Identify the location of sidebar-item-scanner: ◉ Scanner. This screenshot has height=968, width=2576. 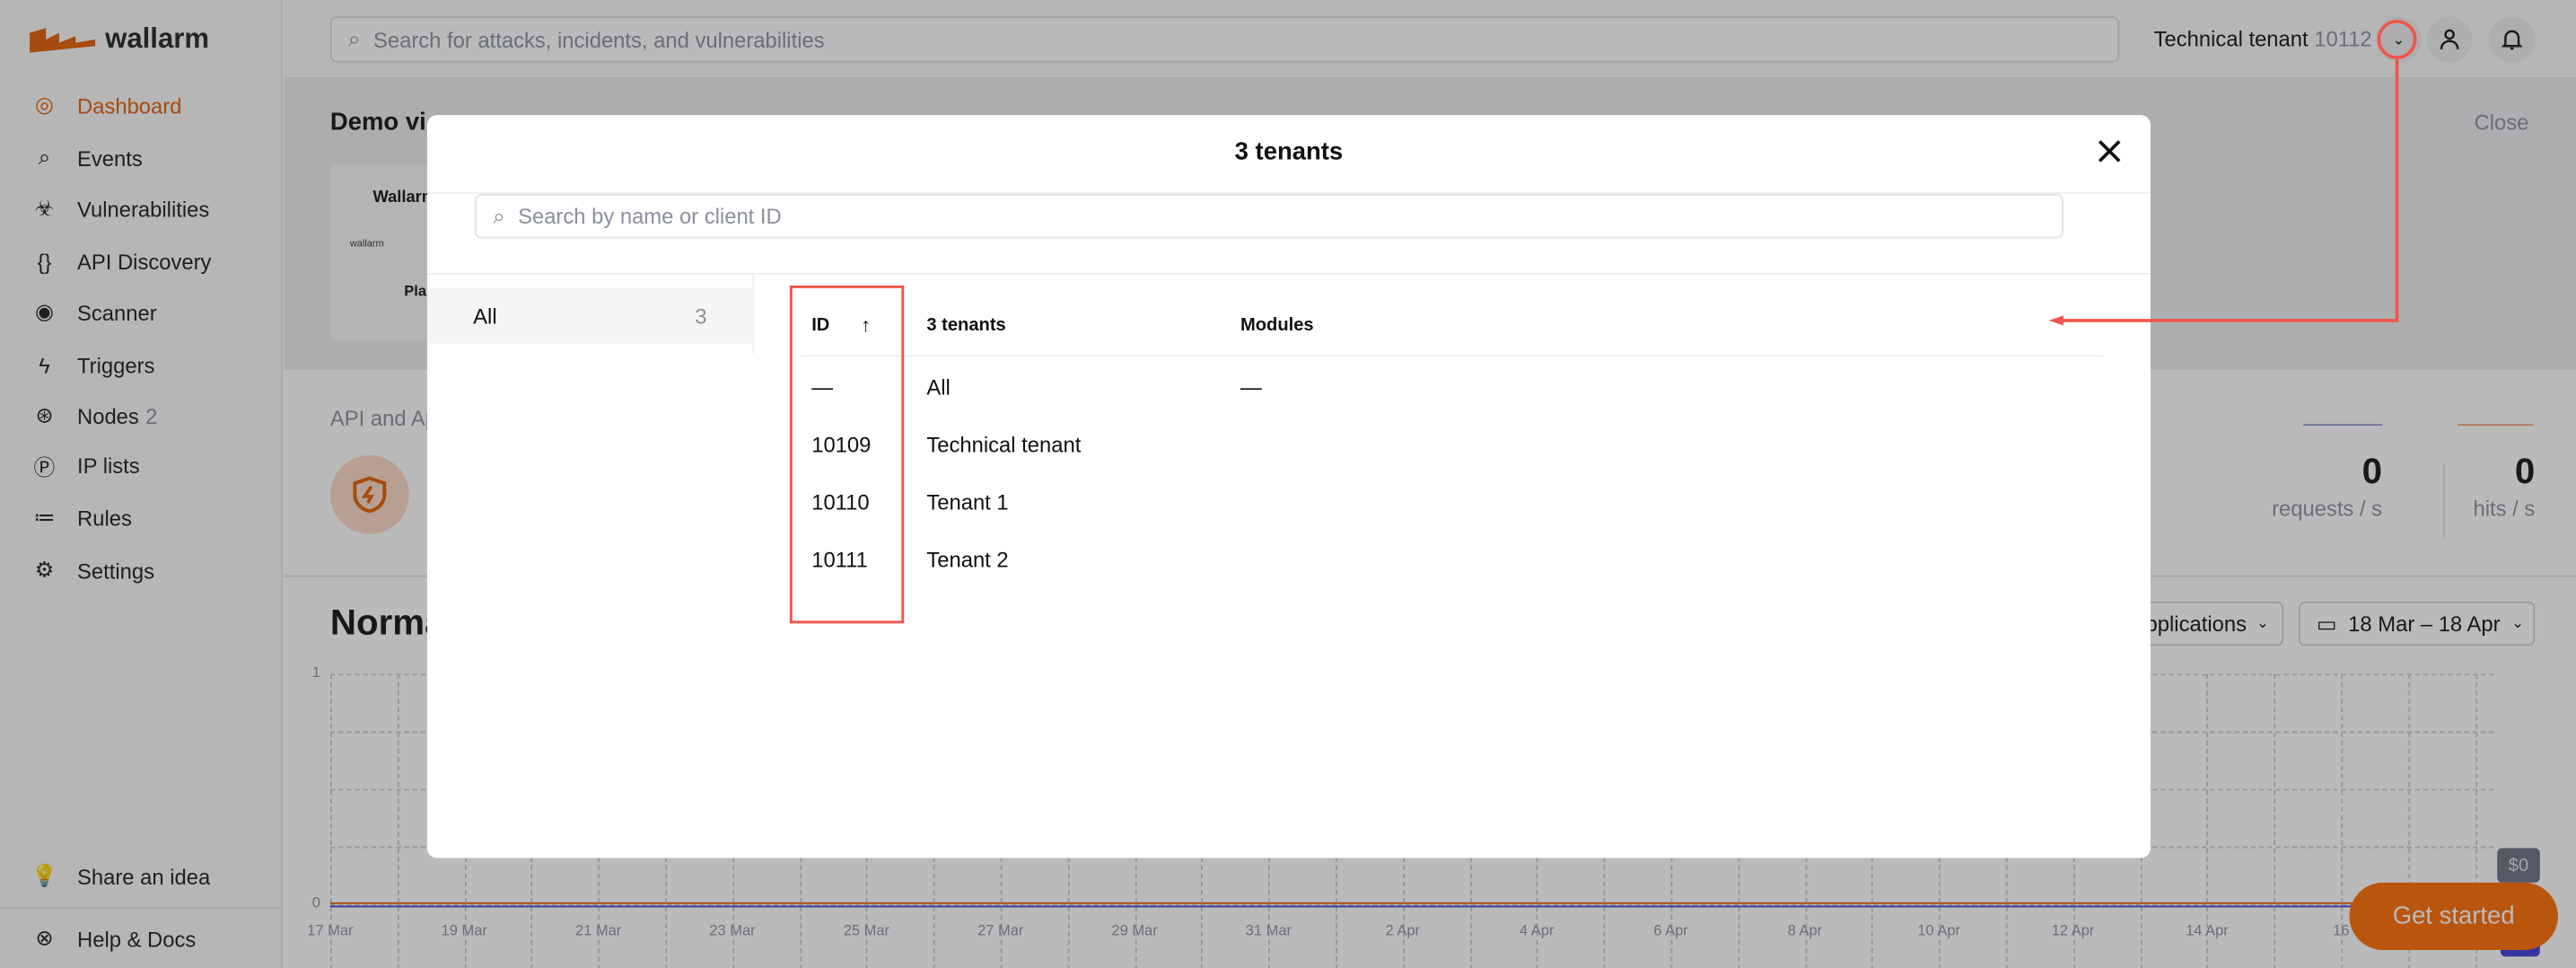
(141, 312).